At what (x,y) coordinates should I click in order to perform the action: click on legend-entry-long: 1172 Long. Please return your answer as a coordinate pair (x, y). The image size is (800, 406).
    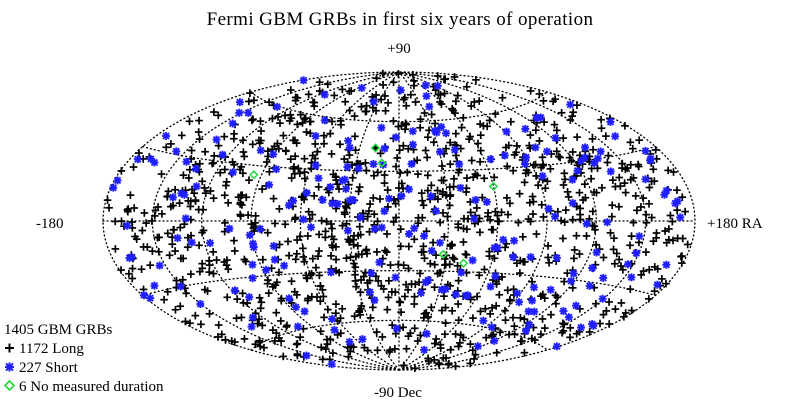
    Looking at the image, I should click on (44, 349).